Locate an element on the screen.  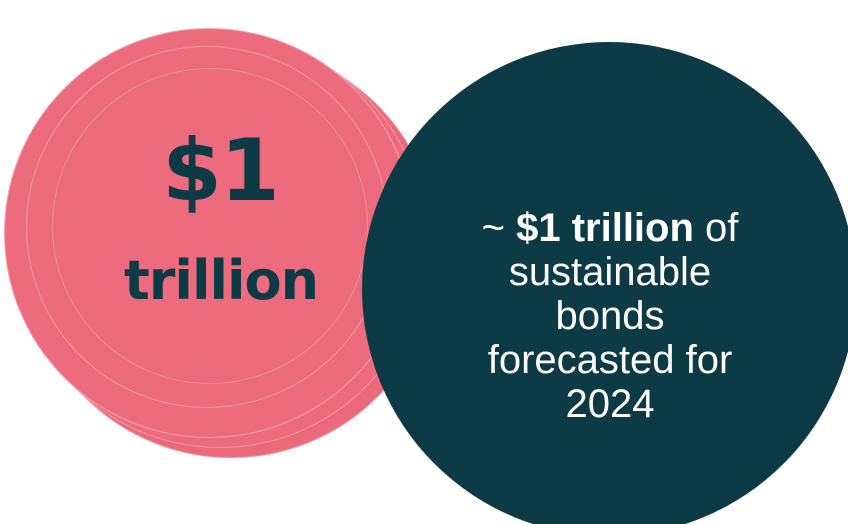
statement-line-2: sustainable is located at coordinates (610, 272).